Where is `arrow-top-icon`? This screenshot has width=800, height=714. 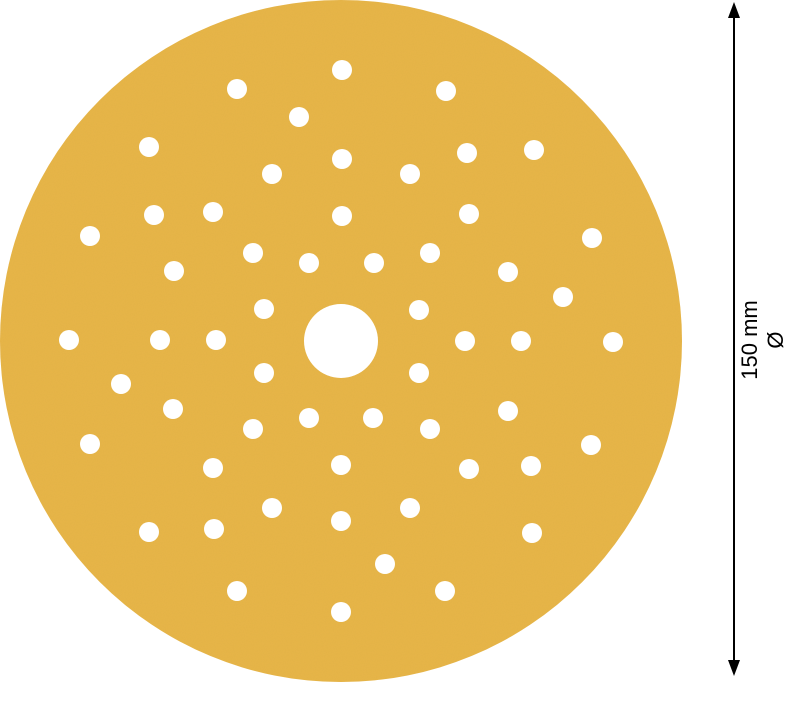
arrow-top-icon is located at coordinates (734, 10).